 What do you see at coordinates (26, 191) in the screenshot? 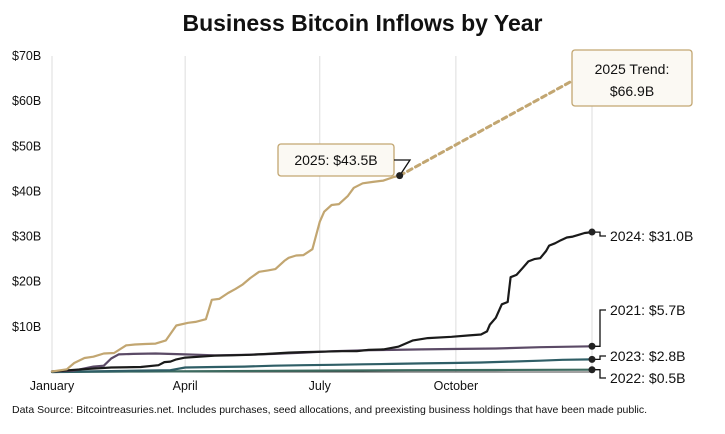
I see `y-tick-label: $40B` at bounding box center [26, 191].